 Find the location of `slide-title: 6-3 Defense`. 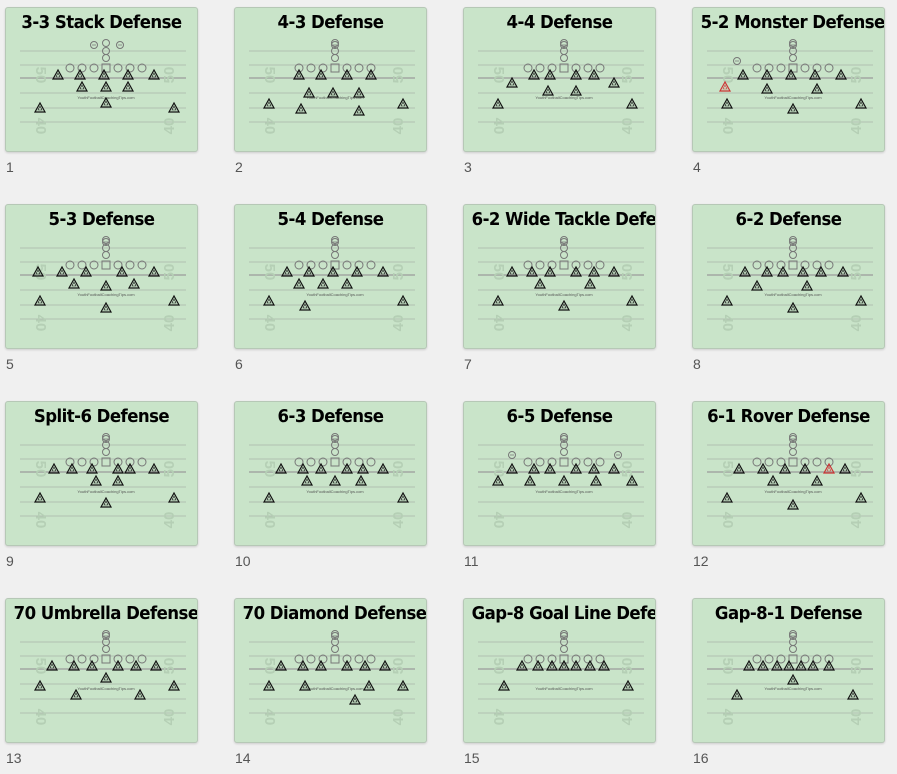

slide-title: 6-3 Defense is located at coordinates (330, 416).